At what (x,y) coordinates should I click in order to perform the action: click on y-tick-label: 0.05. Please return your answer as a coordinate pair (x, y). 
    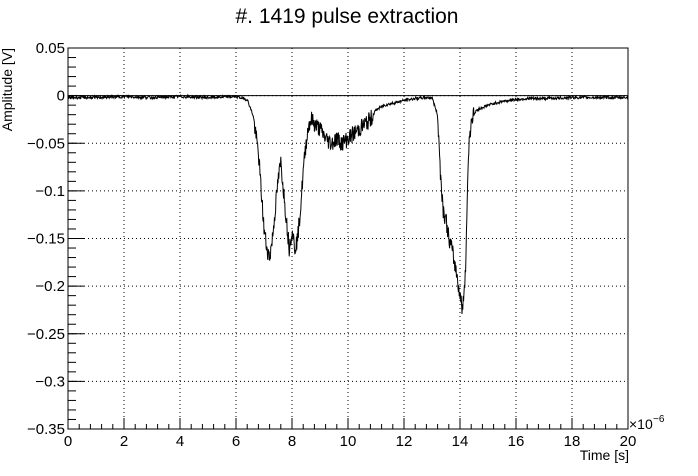
    Looking at the image, I should click on (50, 48).